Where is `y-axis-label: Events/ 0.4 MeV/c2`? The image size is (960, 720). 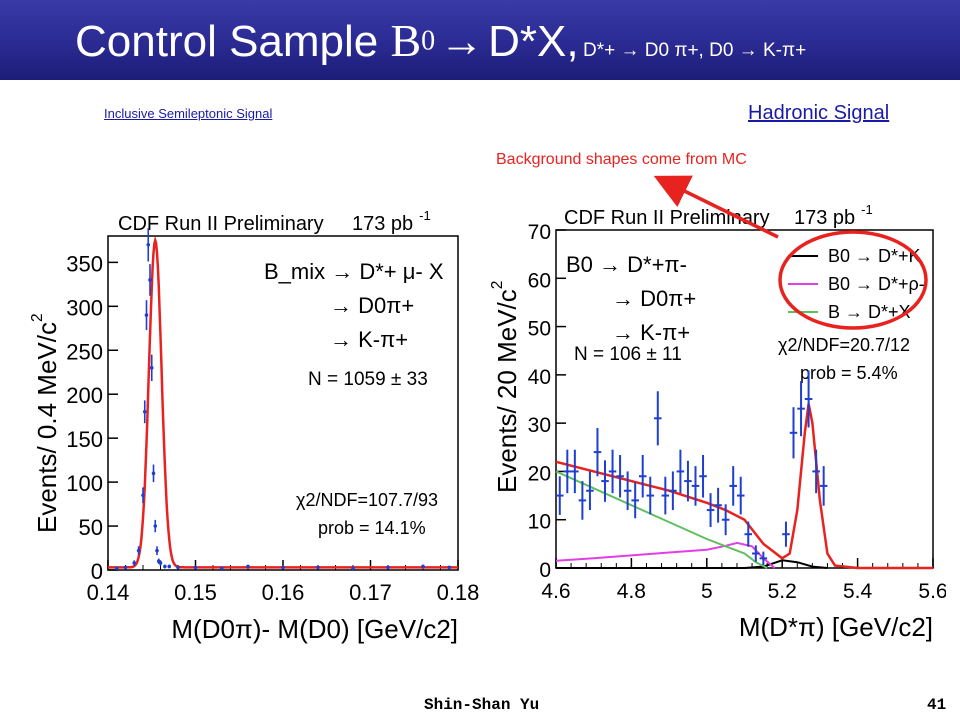
y-axis-label: Events/ 0.4 MeV/c2 is located at coordinates (45, 423).